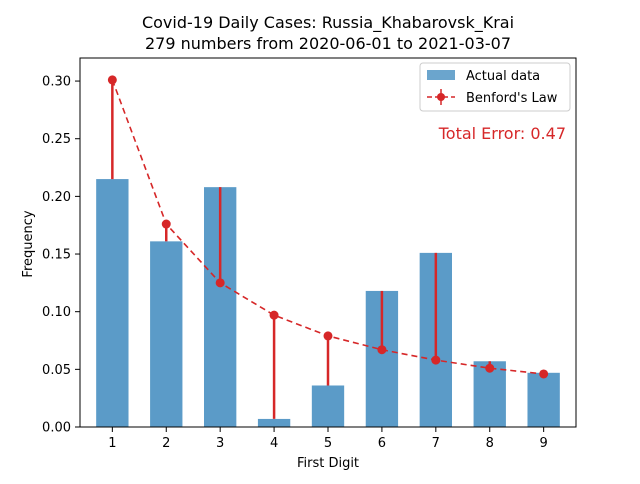  What do you see at coordinates (441, 97) in the screenshot?
I see `legend-marker-benford` at bounding box center [441, 97].